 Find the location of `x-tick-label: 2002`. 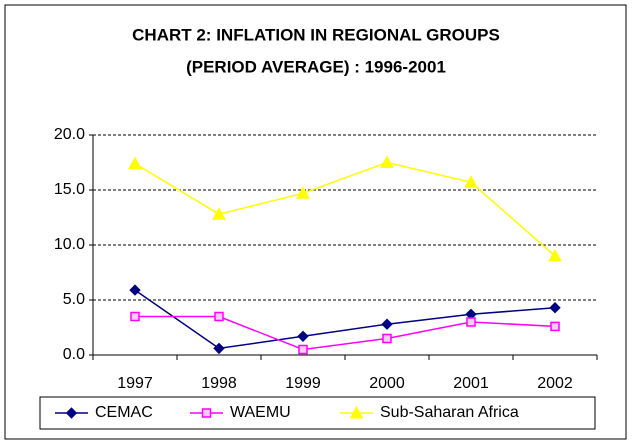

x-tick-label: 2002 is located at coordinates (555, 383).